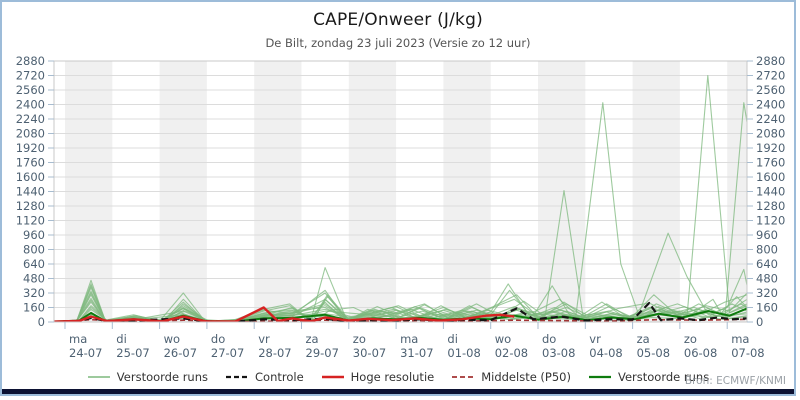 The width and height of the screenshot is (800, 400). What do you see at coordinates (227, 353) in the screenshot?
I see `svg-text: 27-07` at bounding box center [227, 353].